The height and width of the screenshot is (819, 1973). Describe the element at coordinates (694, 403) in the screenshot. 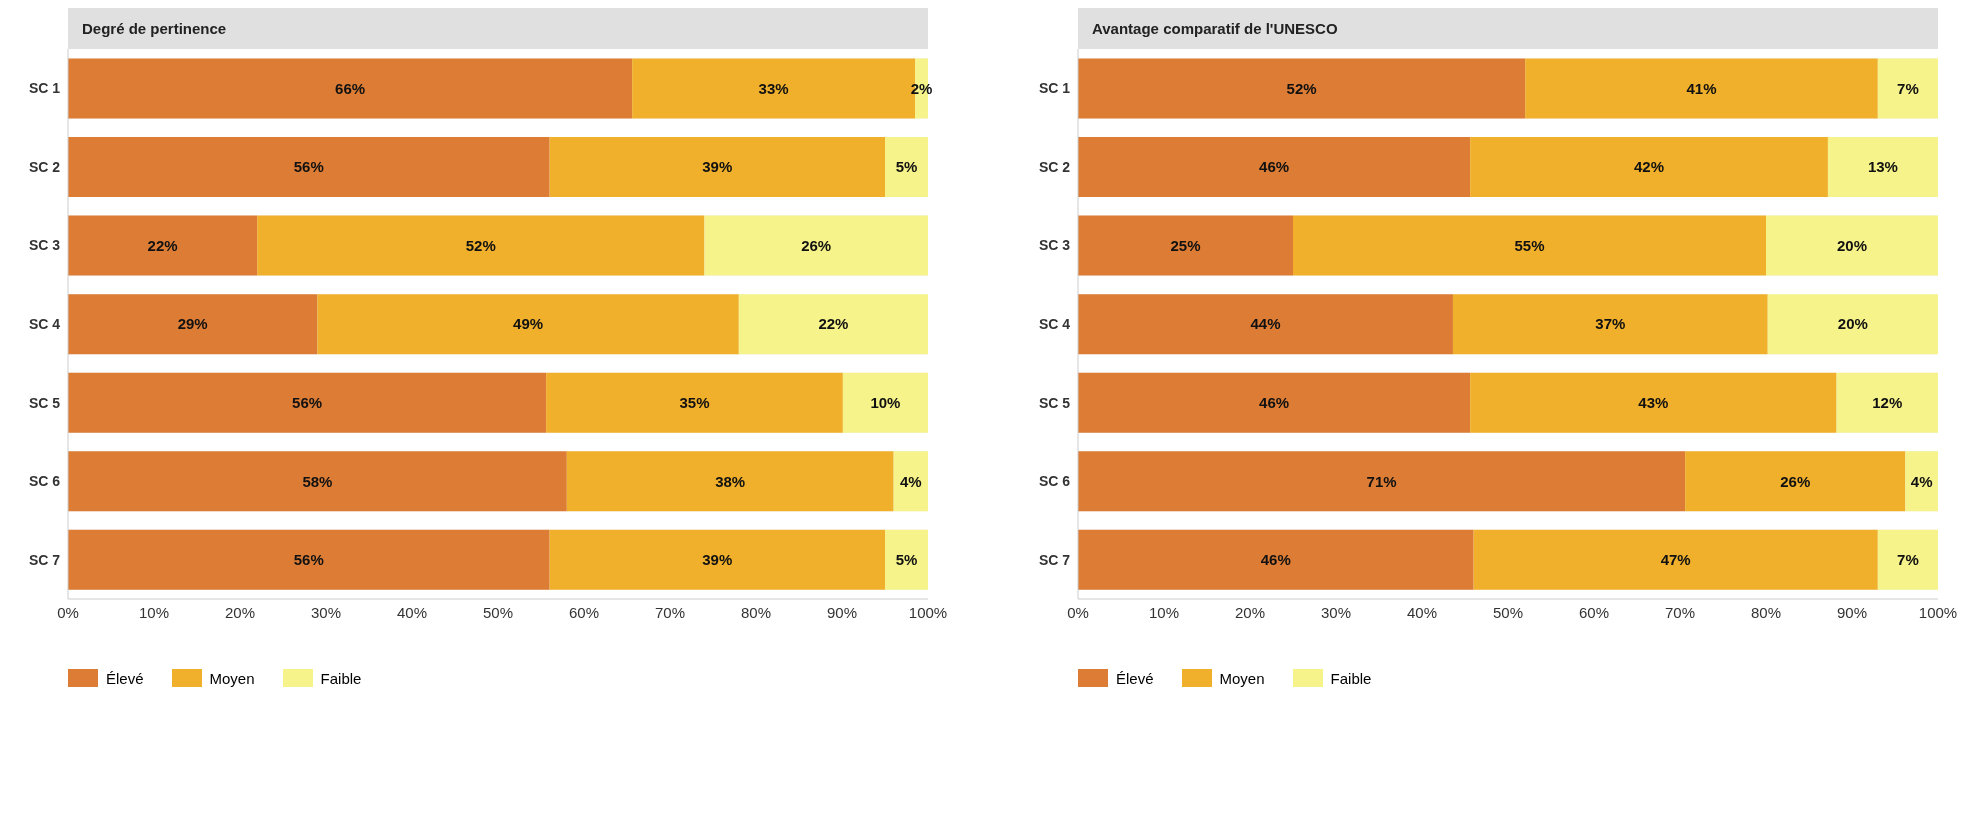

I see `data-label: 35%` at that location.